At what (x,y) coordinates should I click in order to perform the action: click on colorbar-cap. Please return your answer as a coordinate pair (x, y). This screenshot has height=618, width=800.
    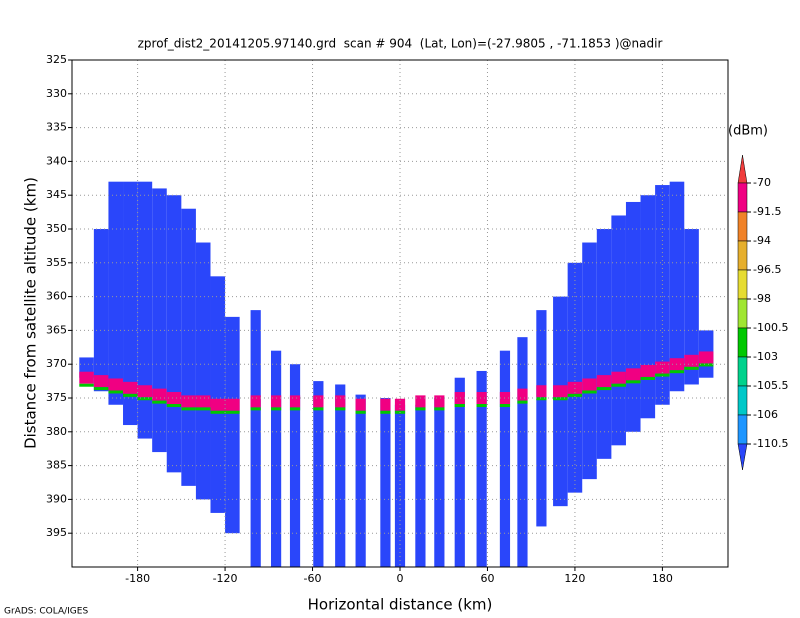
    Looking at the image, I should click on (742, 457).